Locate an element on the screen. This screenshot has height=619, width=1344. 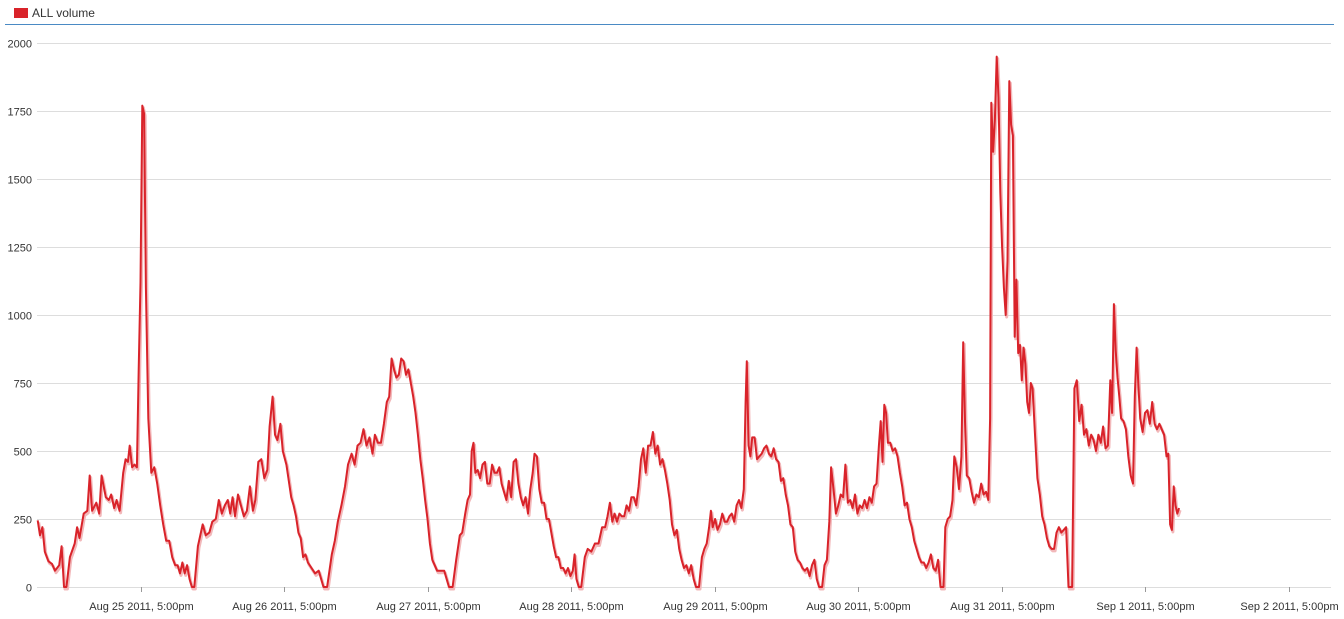
legend-label: ALL volume is located at coordinates (63, 13).